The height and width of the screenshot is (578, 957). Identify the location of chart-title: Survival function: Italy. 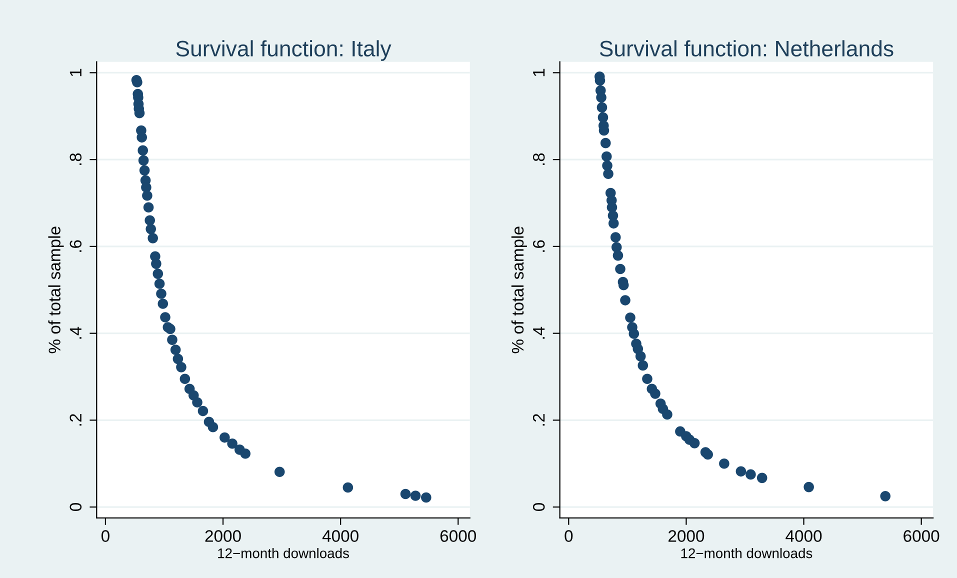
(284, 50).